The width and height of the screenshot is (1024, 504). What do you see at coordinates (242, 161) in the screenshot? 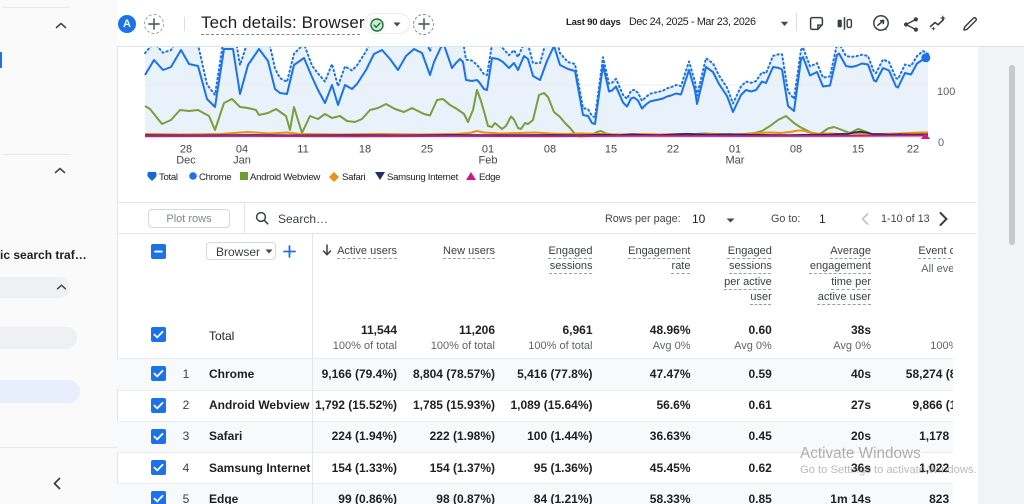
I see `svg-text: Jan` at bounding box center [242, 161].